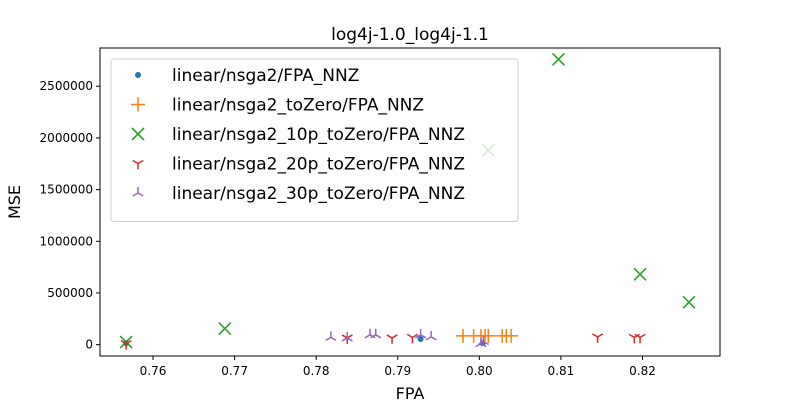 This screenshot has height=400, width=800. Describe the element at coordinates (561, 371) in the screenshot. I see `x-tick-label: 0.81` at that location.